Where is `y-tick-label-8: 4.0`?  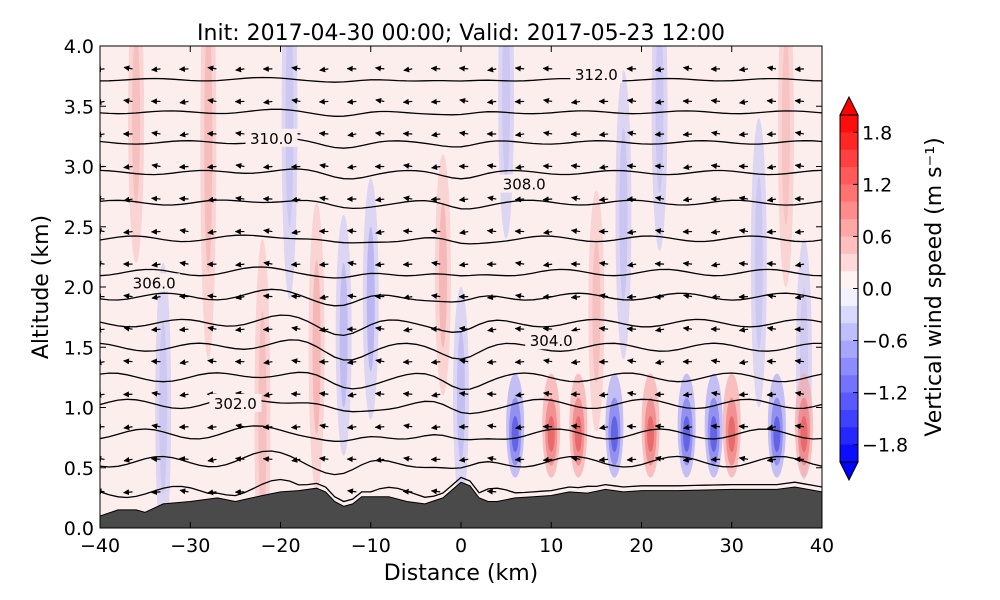
y-tick-label-8: 4.0 is located at coordinates (79, 47).